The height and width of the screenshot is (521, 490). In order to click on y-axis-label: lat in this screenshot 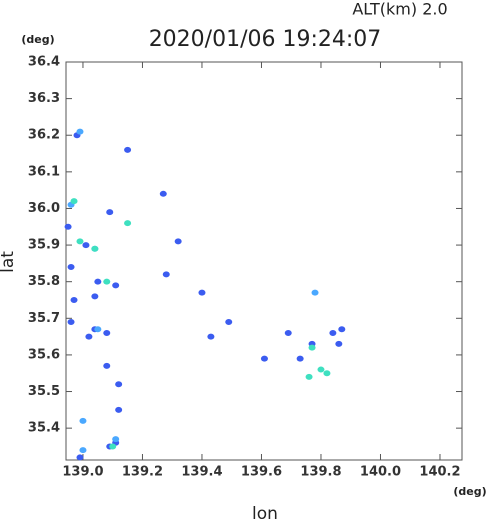, I will do `click(9, 262)`.